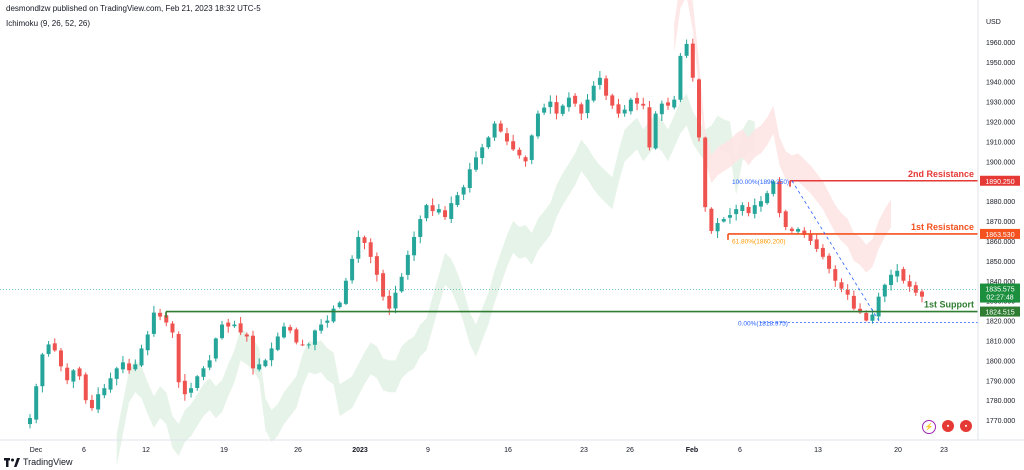 The height and width of the screenshot is (470, 1024). Describe the element at coordinates (428, 450) in the screenshot. I see `time-tick-label: 9` at that location.